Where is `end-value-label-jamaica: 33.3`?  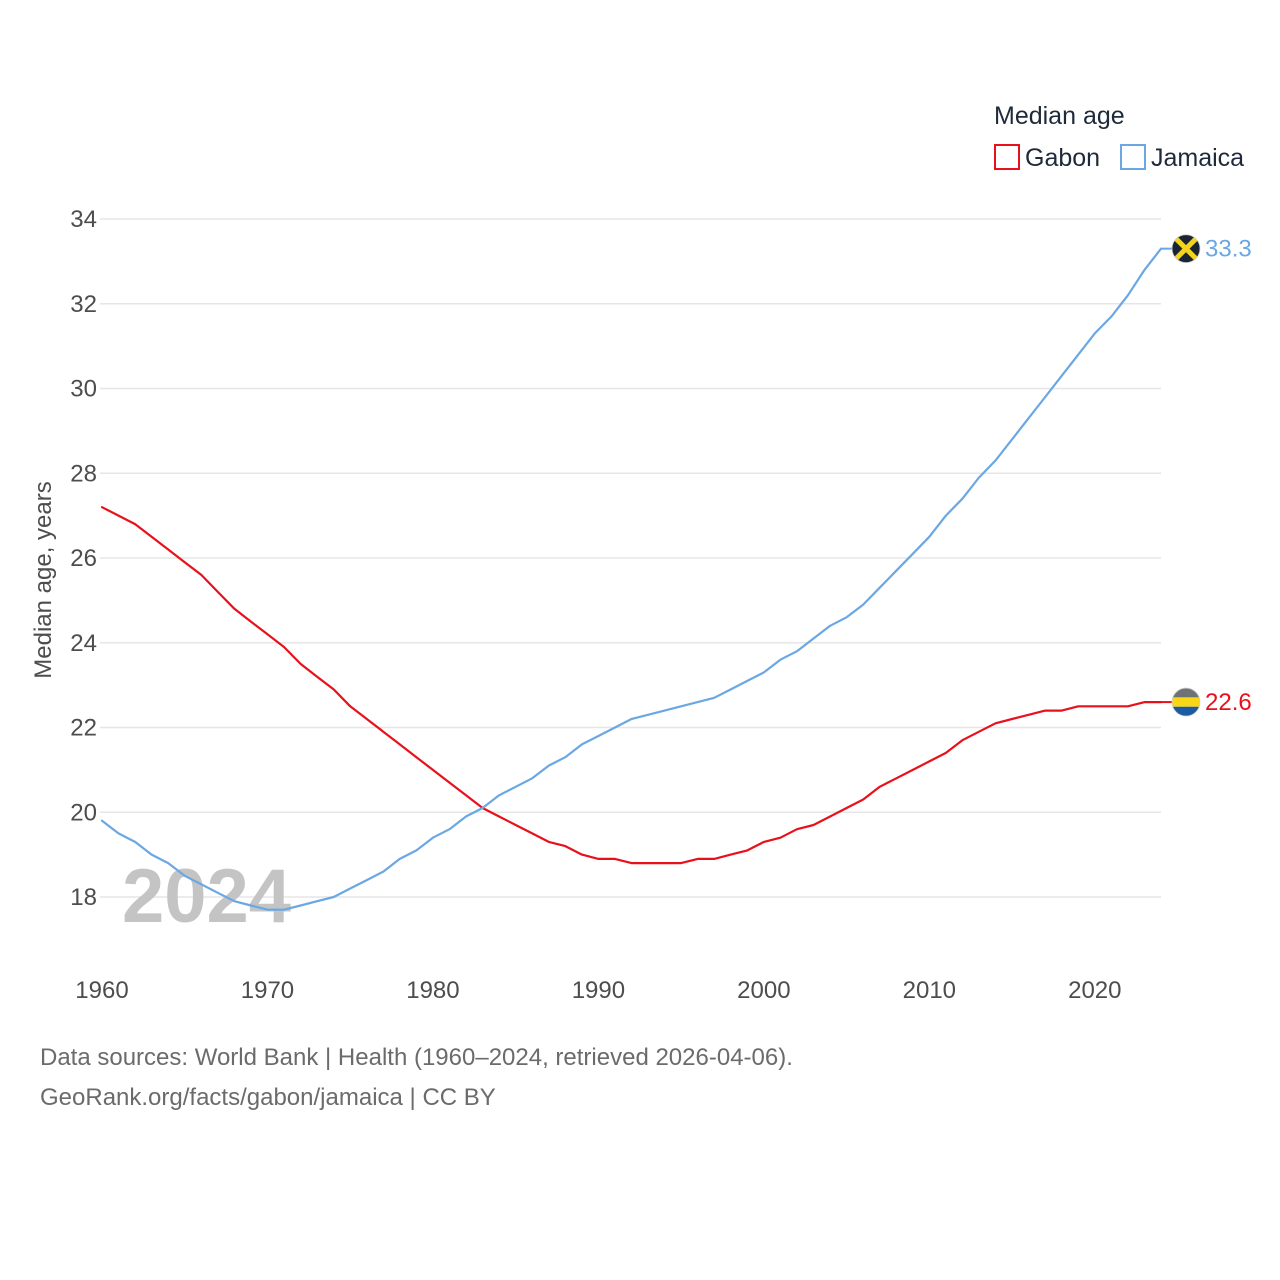 end-value-label-jamaica: 33.3 is located at coordinates (1228, 249).